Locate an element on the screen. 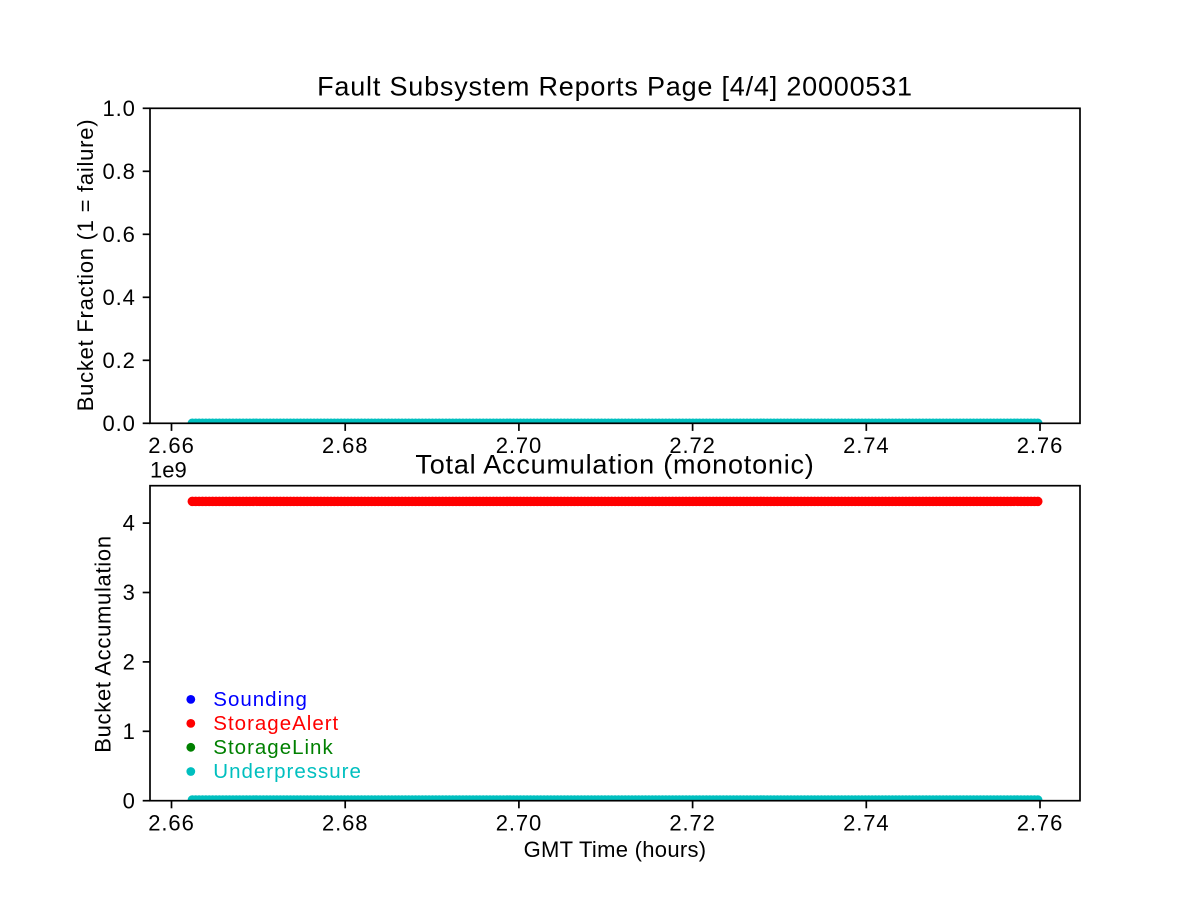  svg-text: StorageAlert is located at coordinates (276, 723).